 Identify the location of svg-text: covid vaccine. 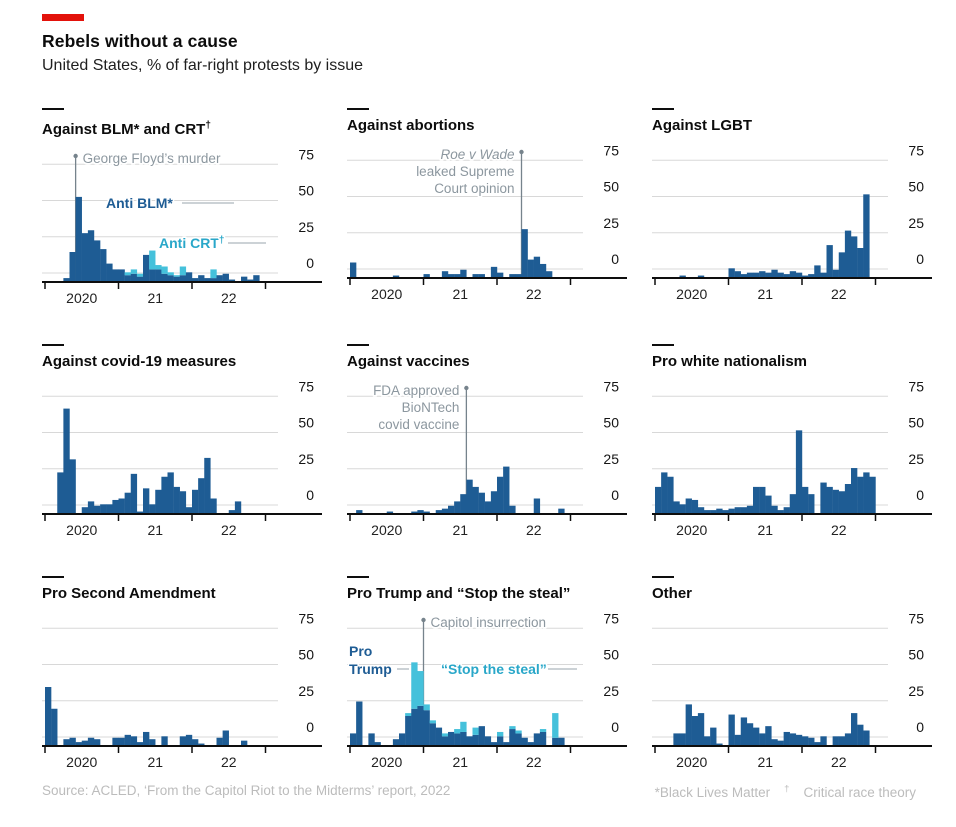
(418, 424).